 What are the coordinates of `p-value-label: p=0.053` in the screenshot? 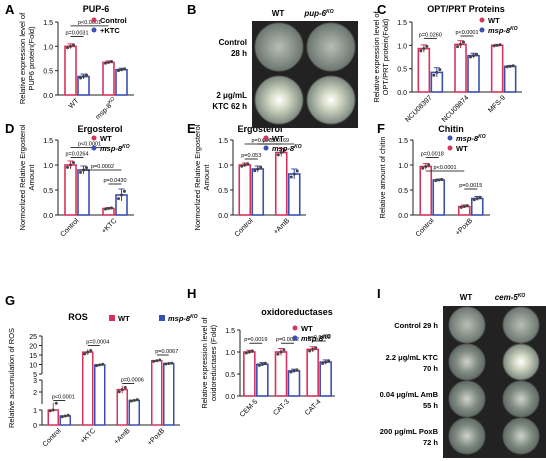 It's located at (251, 156).